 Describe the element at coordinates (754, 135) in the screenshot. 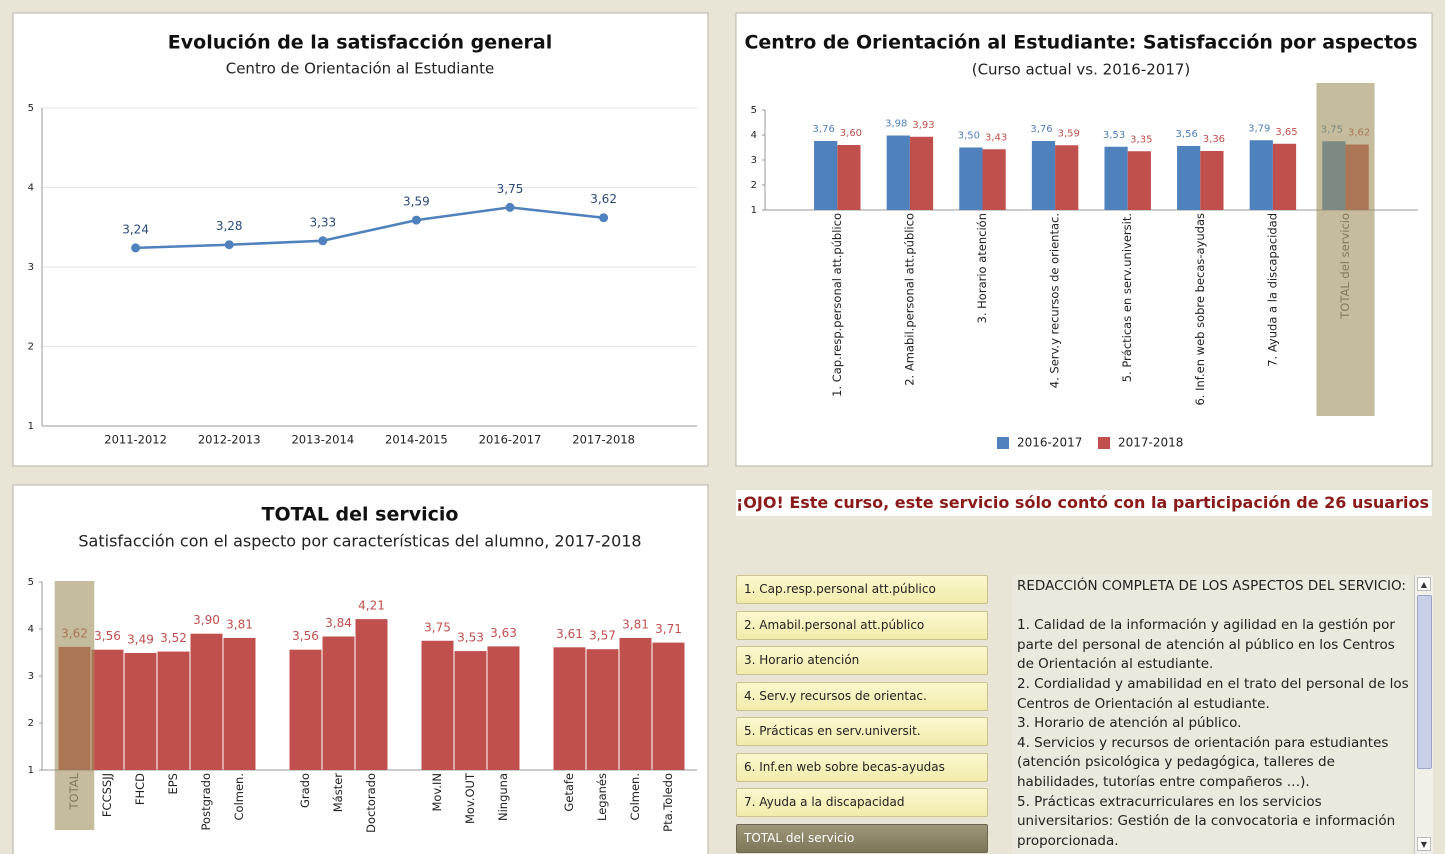

I see `y-tick-label: 4` at that location.